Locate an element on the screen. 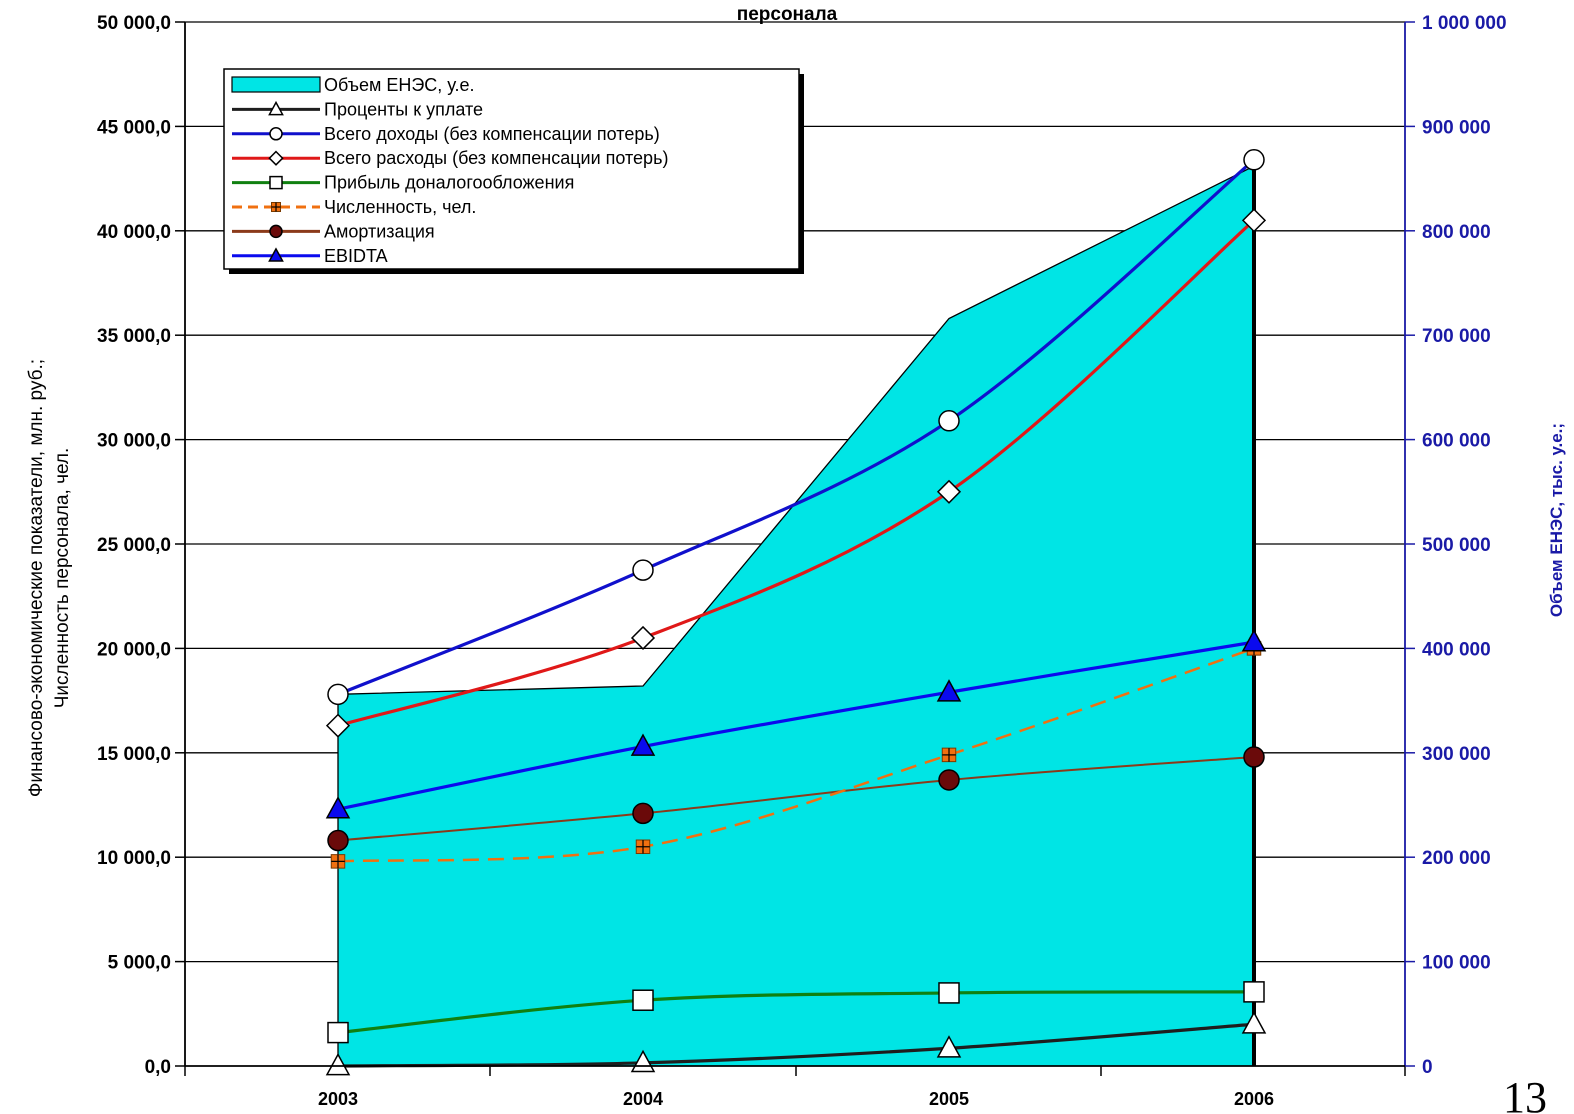 This screenshot has width=1574, height=1114. legend-label-0: Объем ЕНЭС, у.е. is located at coordinates (399, 85).